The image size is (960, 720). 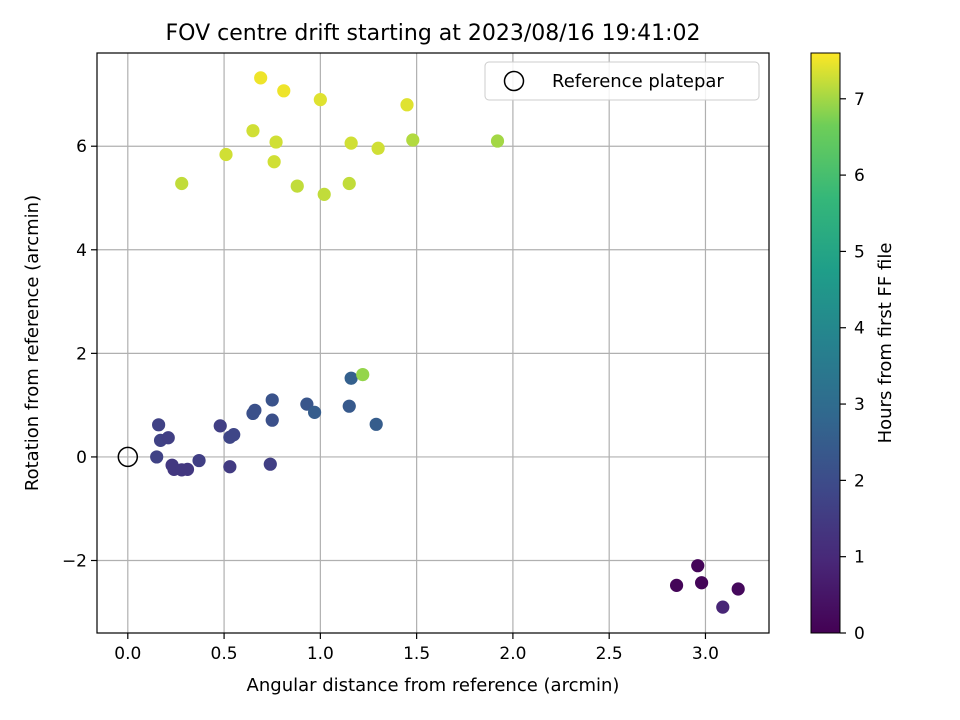 I want to click on colorbar-tick-label: 3, so click(x=859, y=405).